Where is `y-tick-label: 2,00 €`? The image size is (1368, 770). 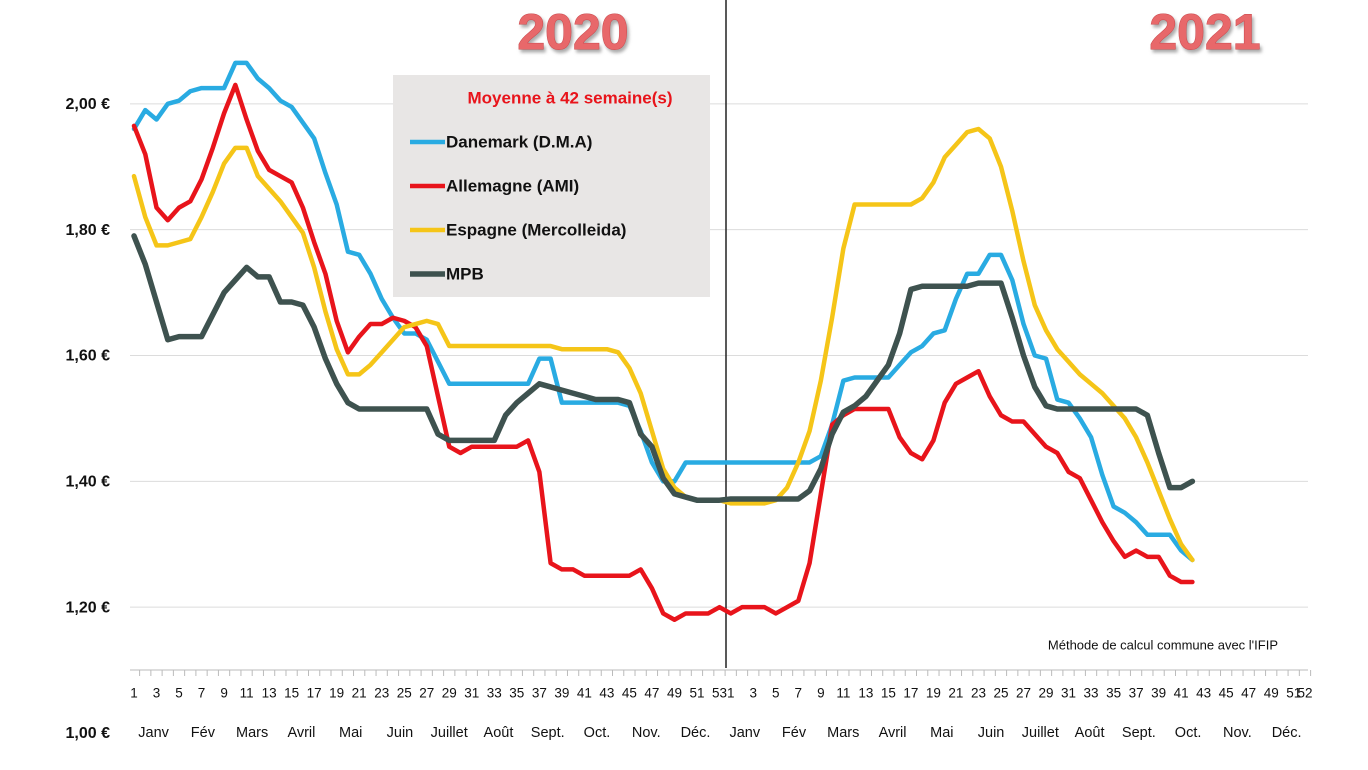
y-tick-label: 2,00 € is located at coordinates (88, 104).